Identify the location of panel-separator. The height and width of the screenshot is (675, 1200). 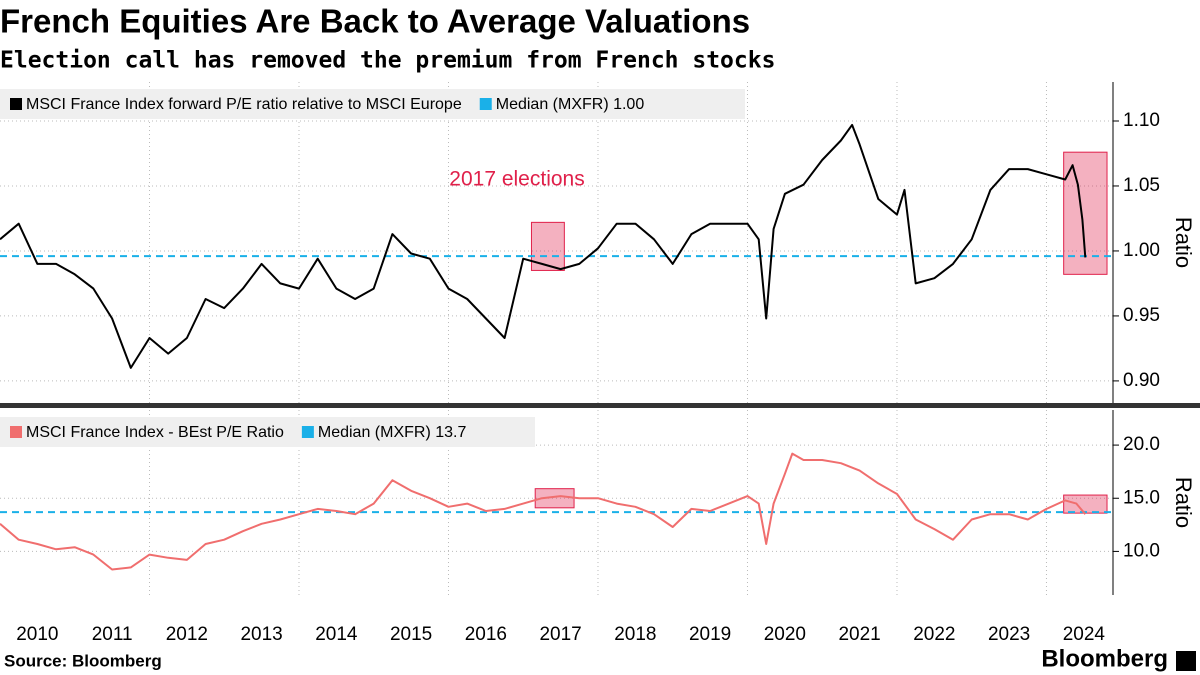
(600, 405).